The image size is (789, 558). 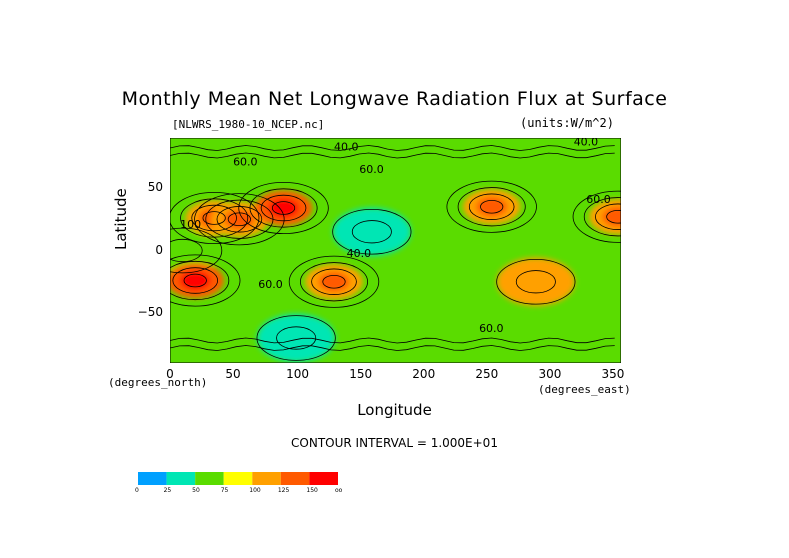 What do you see at coordinates (394, 410) in the screenshot?
I see `x-axis-label: Longitude` at bounding box center [394, 410].